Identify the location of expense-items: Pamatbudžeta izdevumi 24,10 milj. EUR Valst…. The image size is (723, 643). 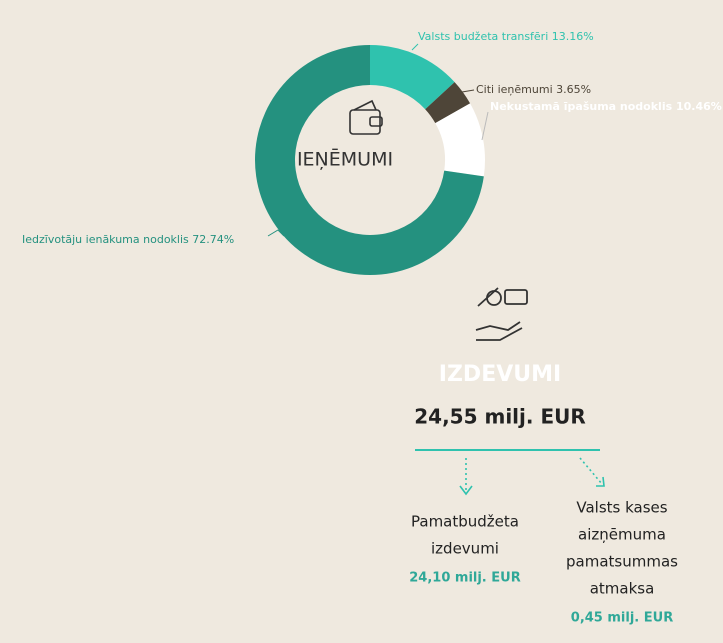
(543, 562).